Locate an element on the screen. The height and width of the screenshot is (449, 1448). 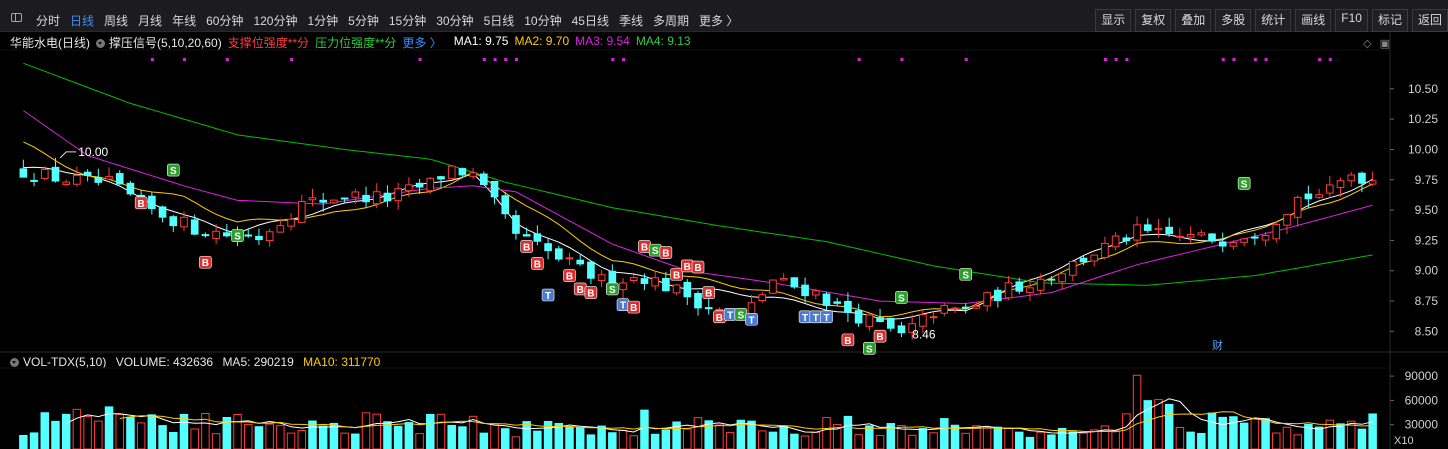
price-tick-label-1: 10.25 is located at coordinates (1423, 119).